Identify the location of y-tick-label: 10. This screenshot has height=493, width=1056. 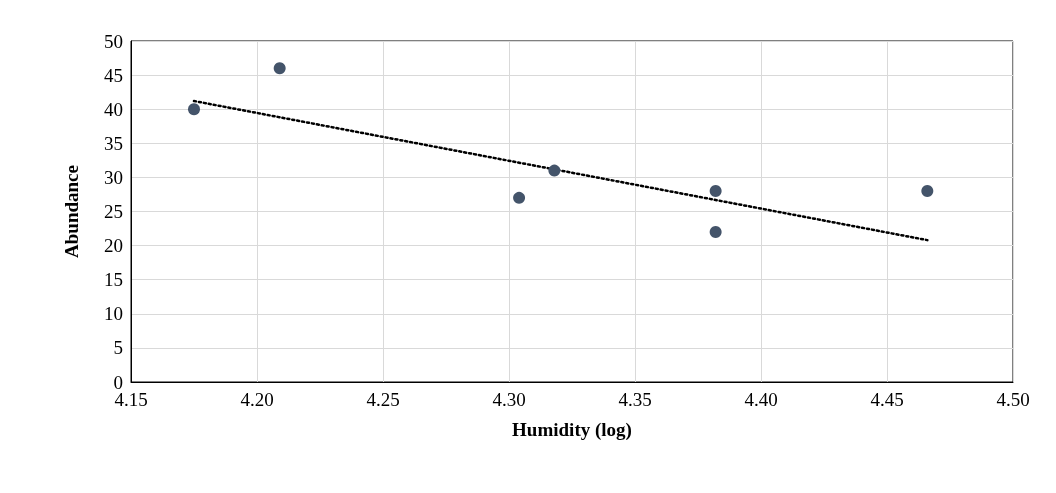
(113, 314).